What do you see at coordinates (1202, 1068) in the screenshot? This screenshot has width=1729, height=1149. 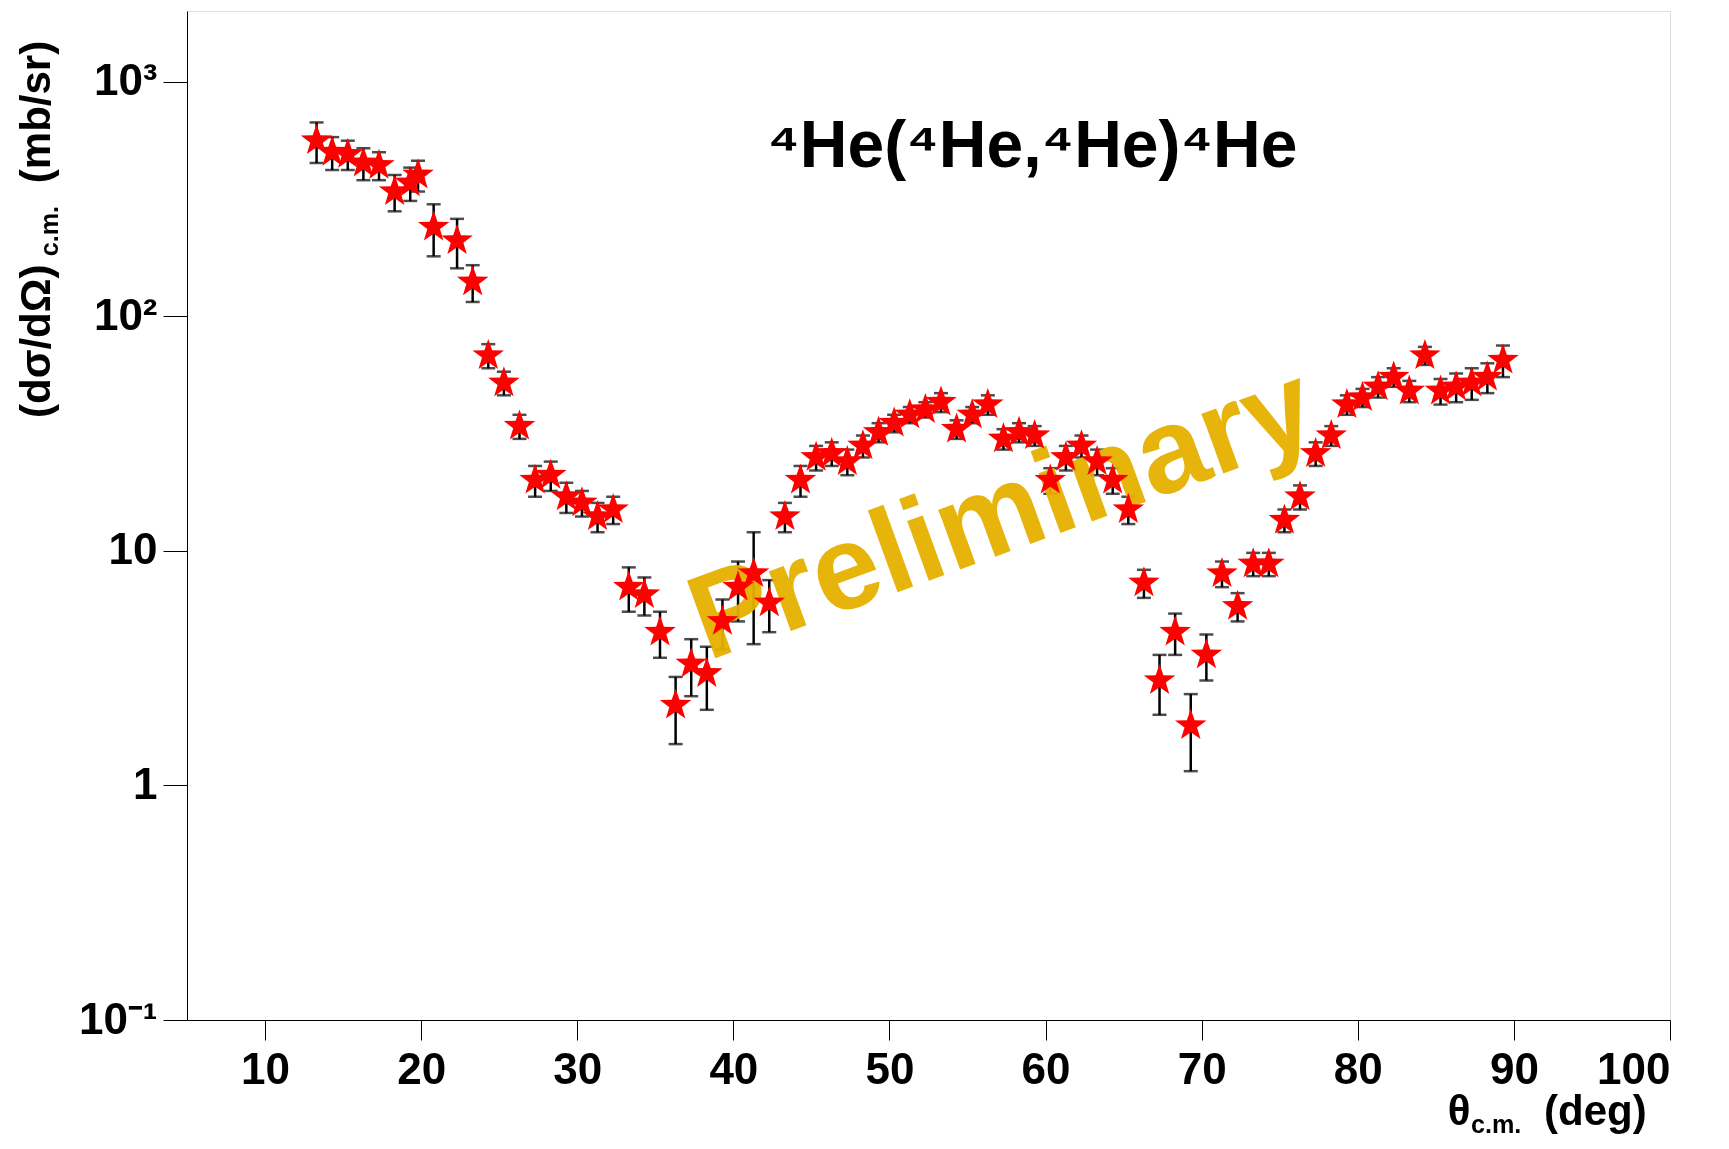 I see `x-tick-label: 70` at bounding box center [1202, 1068].